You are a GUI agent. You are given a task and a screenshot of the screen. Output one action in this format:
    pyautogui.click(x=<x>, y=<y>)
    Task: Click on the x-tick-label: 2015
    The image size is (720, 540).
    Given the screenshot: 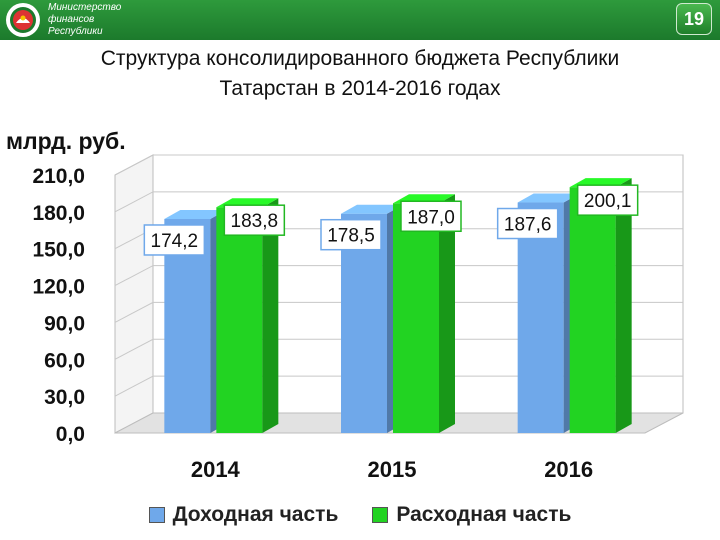 What is the action you would take?
    pyautogui.click(x=392, y=469)
    